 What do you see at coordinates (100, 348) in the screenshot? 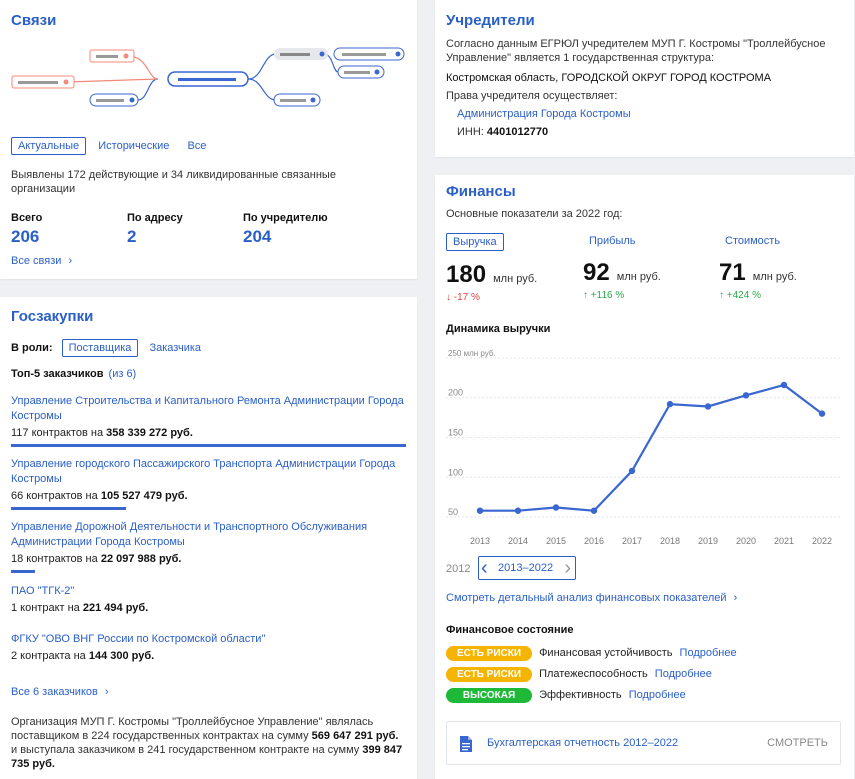
I see `role-supplier-tab: Поставщика` at bounding box center [100, 348].